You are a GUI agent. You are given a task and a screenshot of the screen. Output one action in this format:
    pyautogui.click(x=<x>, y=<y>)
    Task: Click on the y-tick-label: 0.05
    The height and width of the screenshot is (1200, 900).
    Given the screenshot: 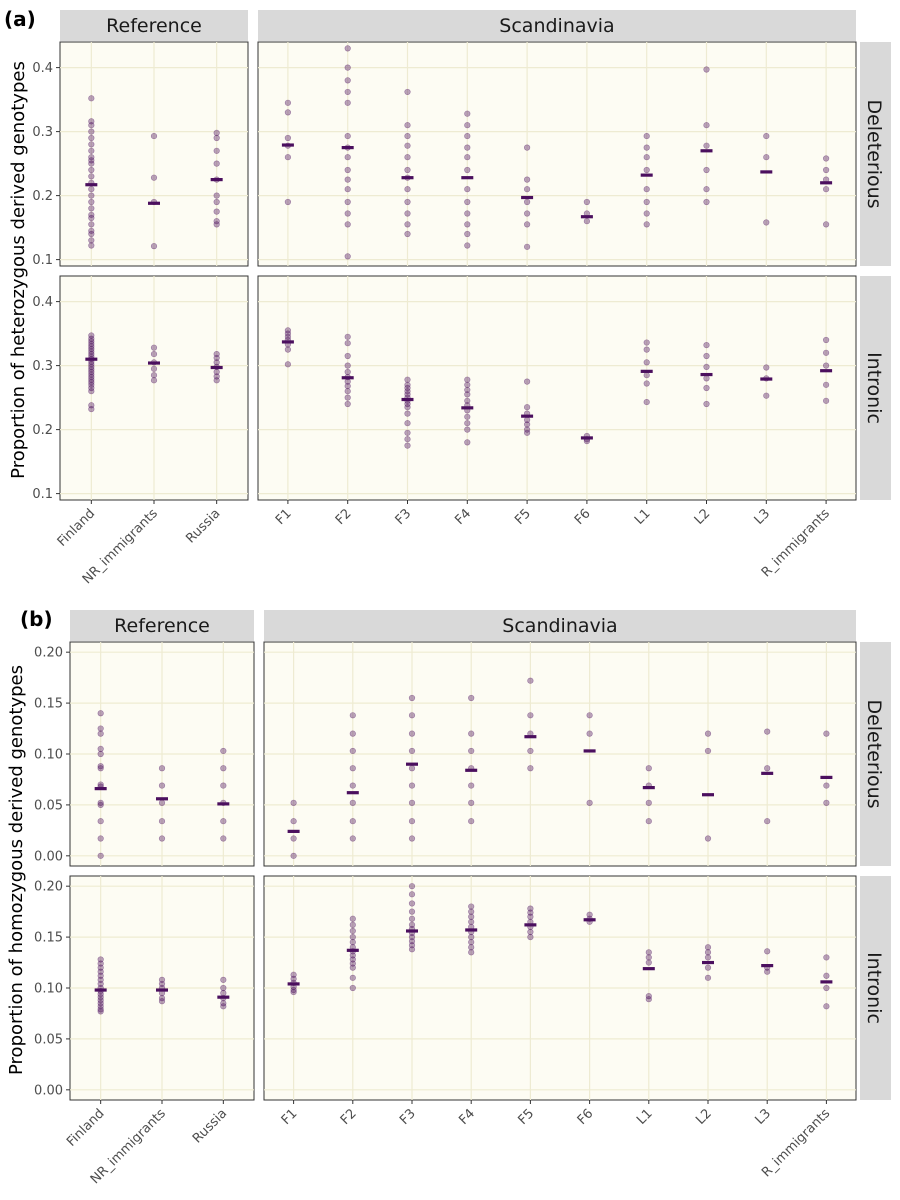 What is the action you would take?
    pyautogui.click(x=48, y=805)
    